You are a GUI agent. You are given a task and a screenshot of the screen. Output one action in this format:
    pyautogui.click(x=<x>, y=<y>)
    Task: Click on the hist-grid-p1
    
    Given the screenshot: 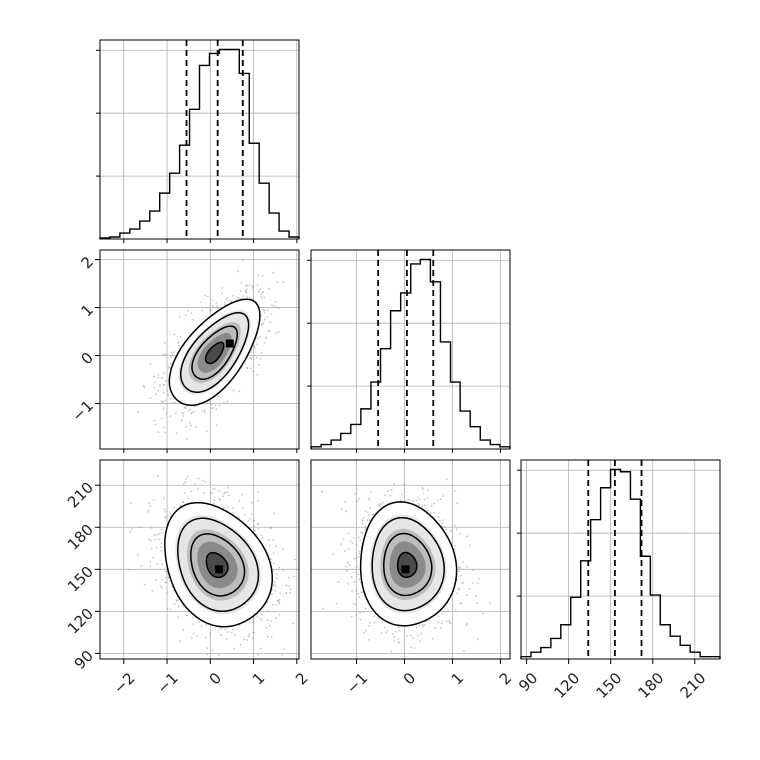 What is the action you would take?
    pyautogui.click(x=410, y=349)
    